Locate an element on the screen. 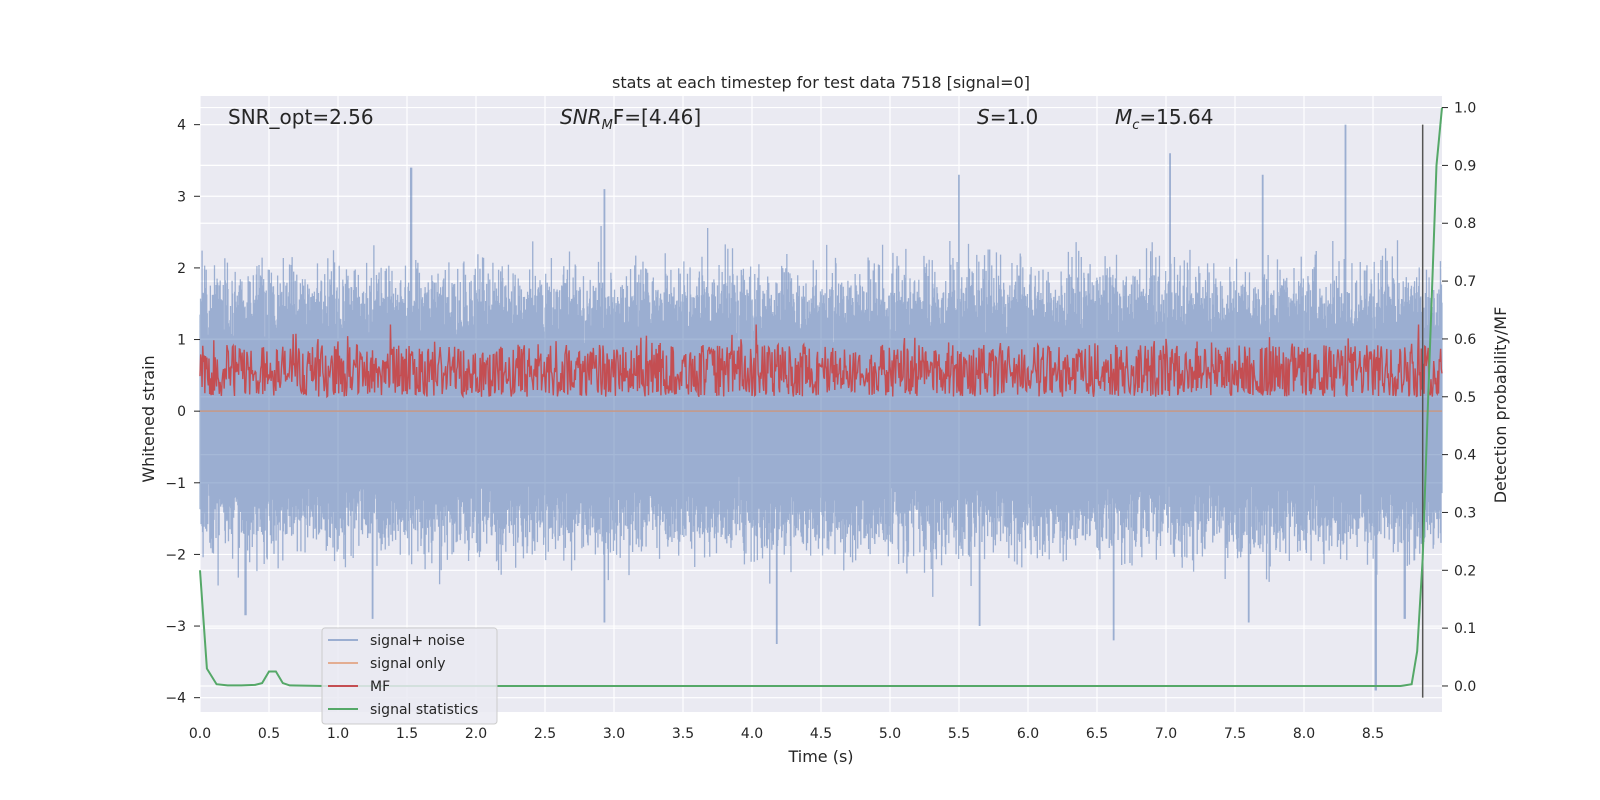 The width and height of the screenshot is (1600, 800). x-tick-label-15: 7.5 is located at coordinates (1235, 734).